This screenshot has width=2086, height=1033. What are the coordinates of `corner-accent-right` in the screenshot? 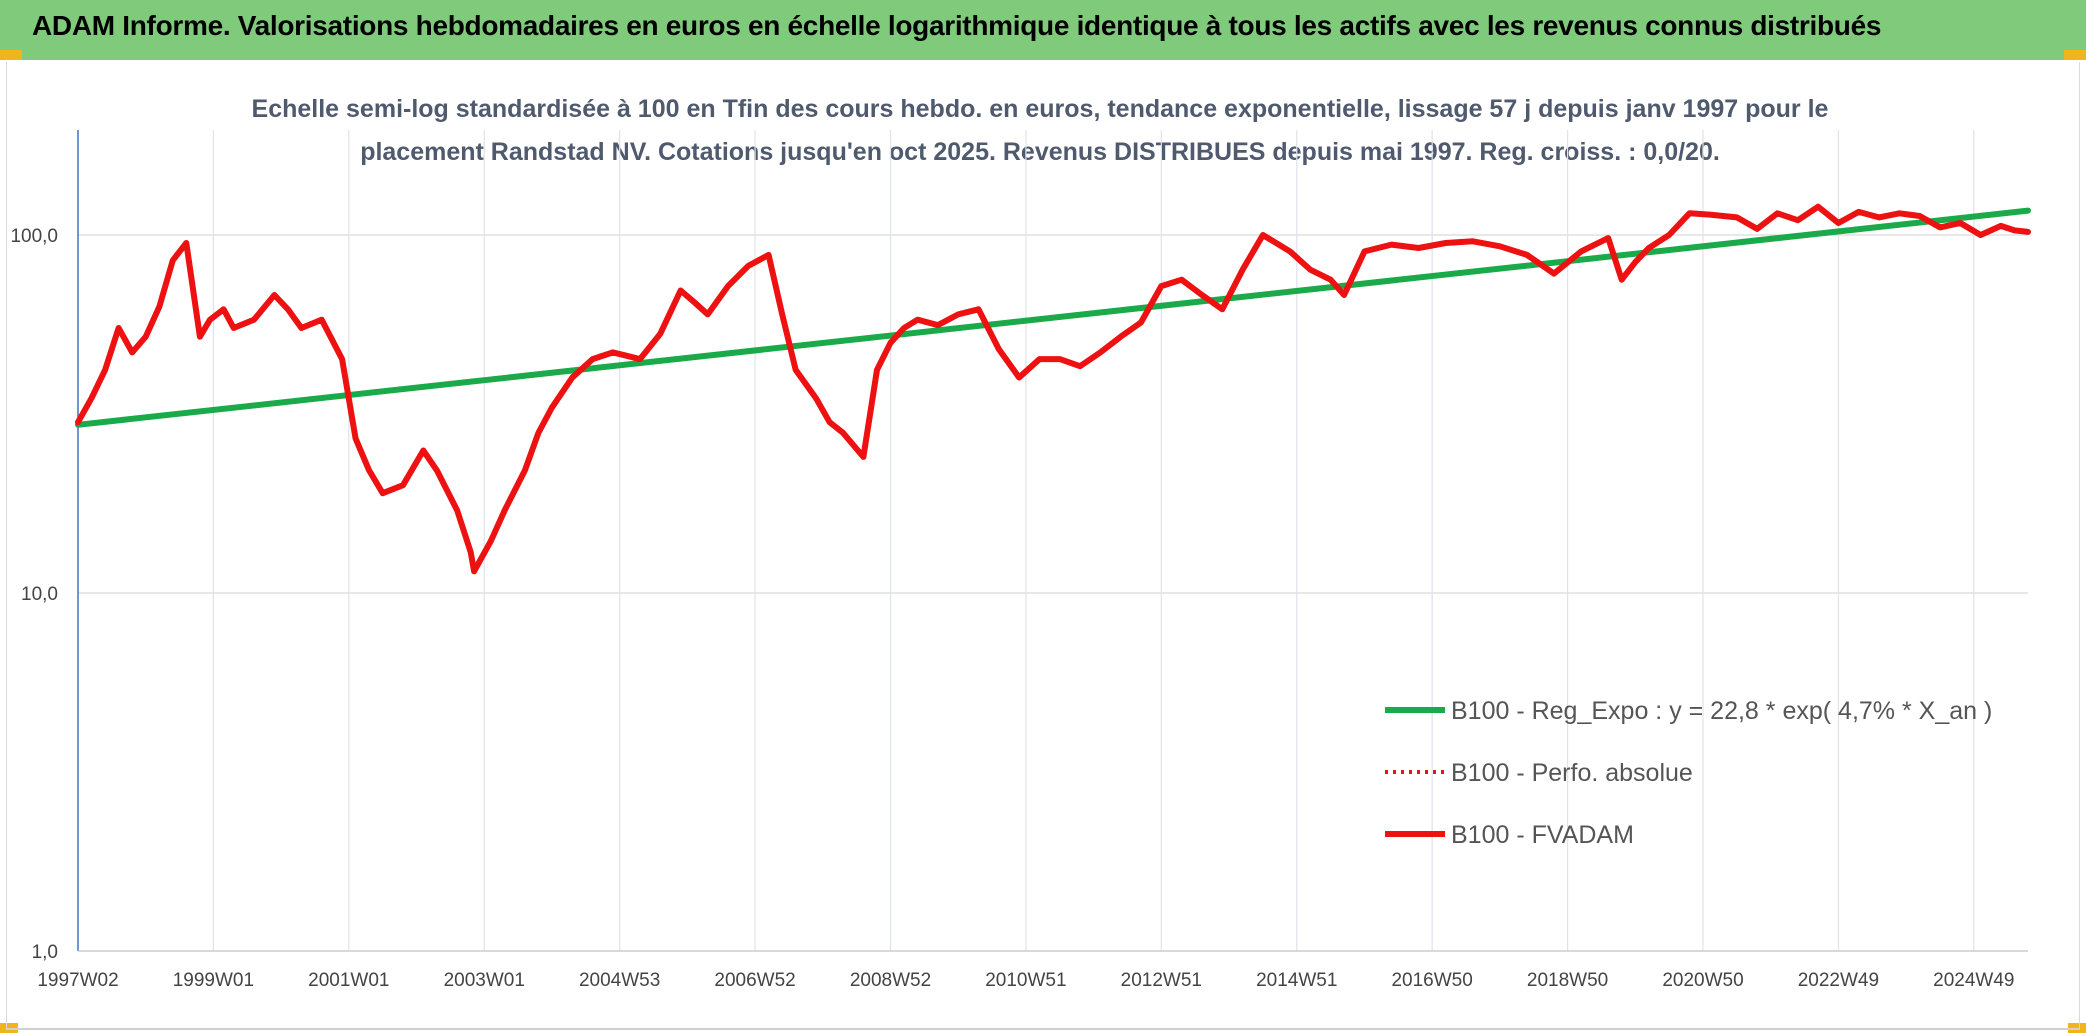 It's located at (2075, 55).